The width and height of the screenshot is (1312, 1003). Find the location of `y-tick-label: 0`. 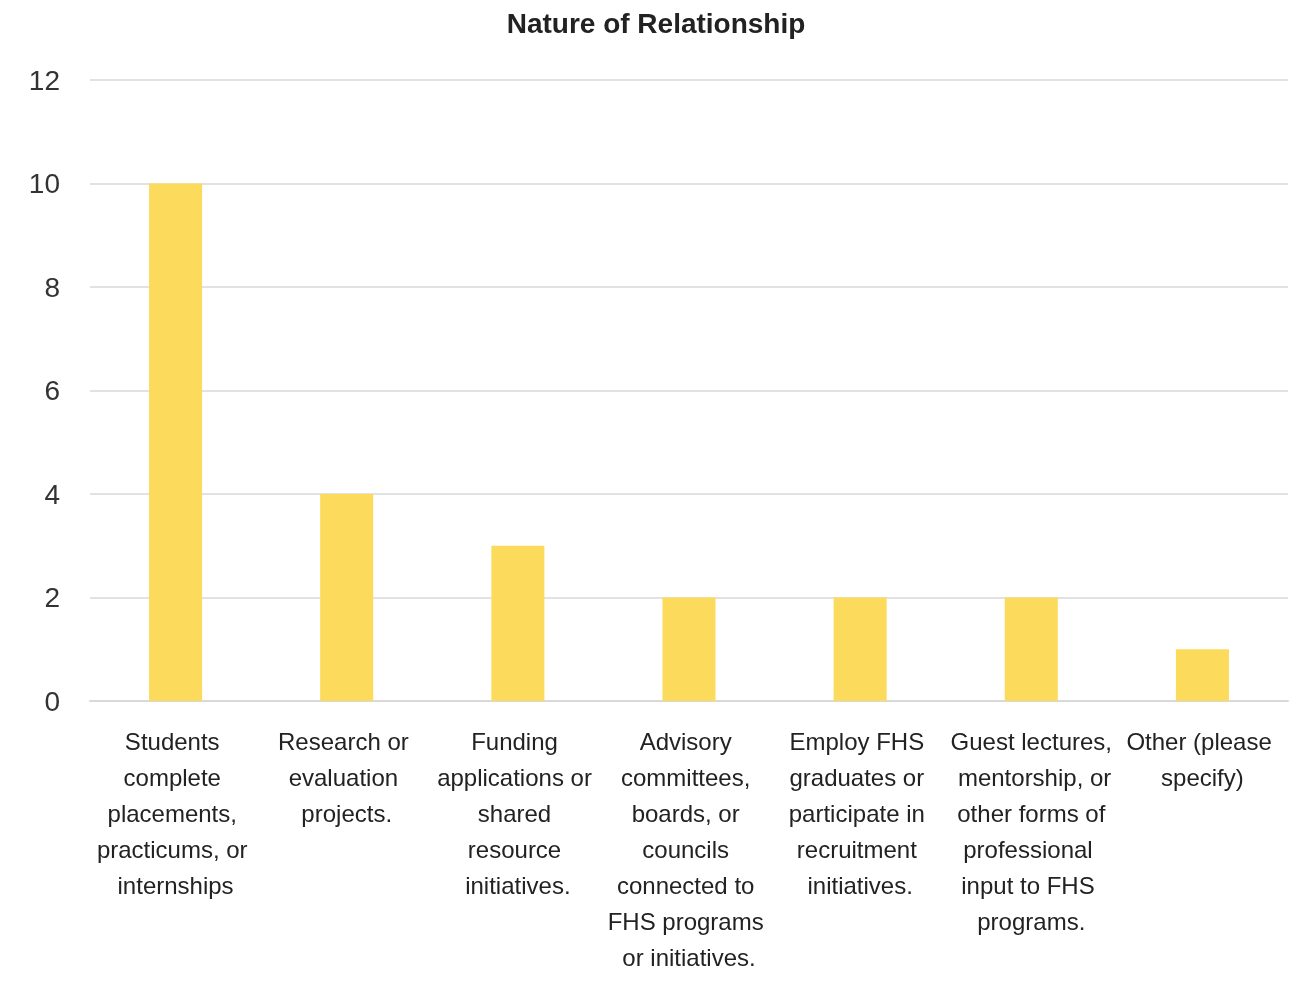

y-tick-label: 0 is located at coordinates (52, 701).